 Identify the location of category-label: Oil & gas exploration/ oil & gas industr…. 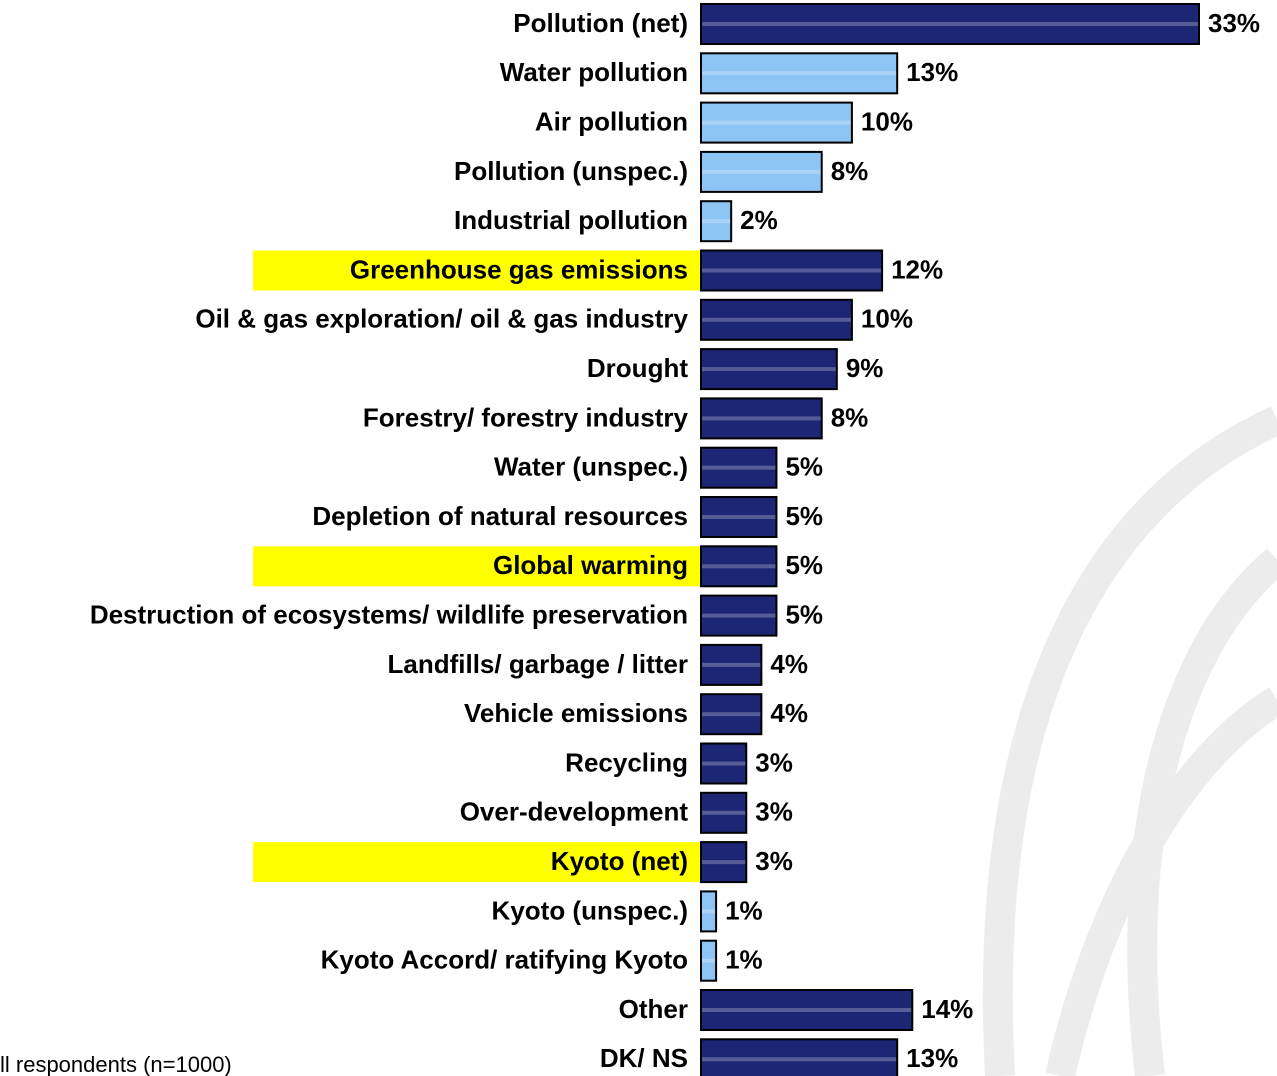
(441, 319).